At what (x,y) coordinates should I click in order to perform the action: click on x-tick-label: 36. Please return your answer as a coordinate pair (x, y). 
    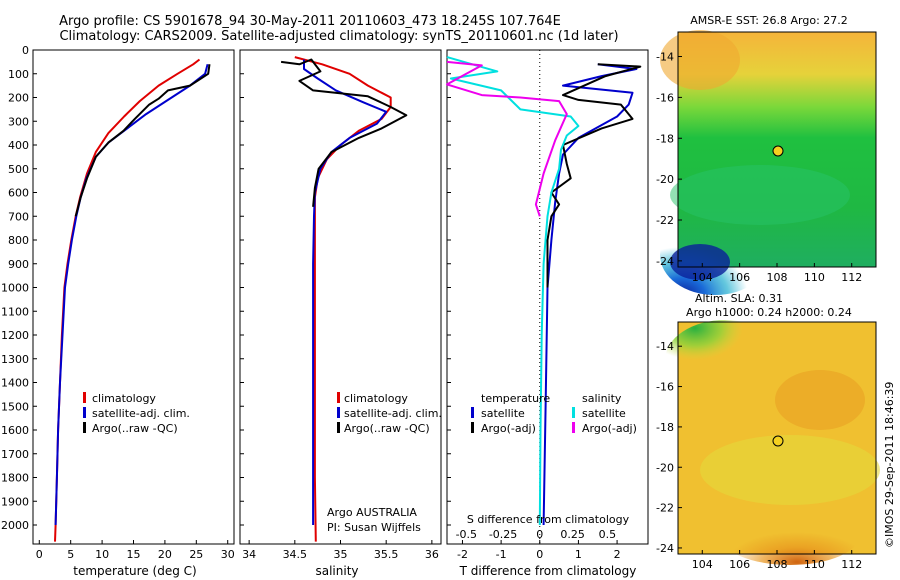
    Looking at the image, I should click on (432, 554).